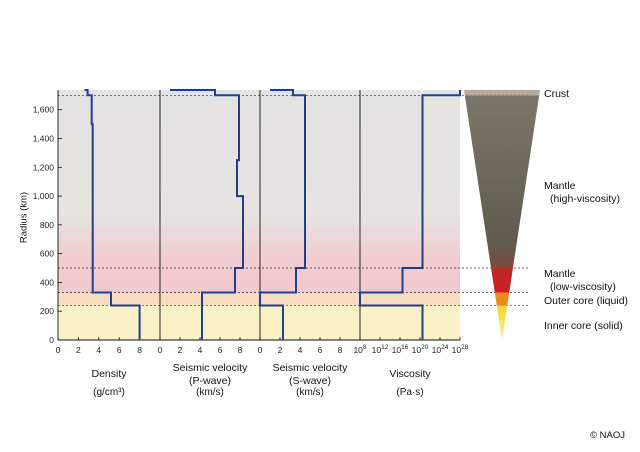  I want to click on panel-title-line: (S-wave), so click(309, 381).